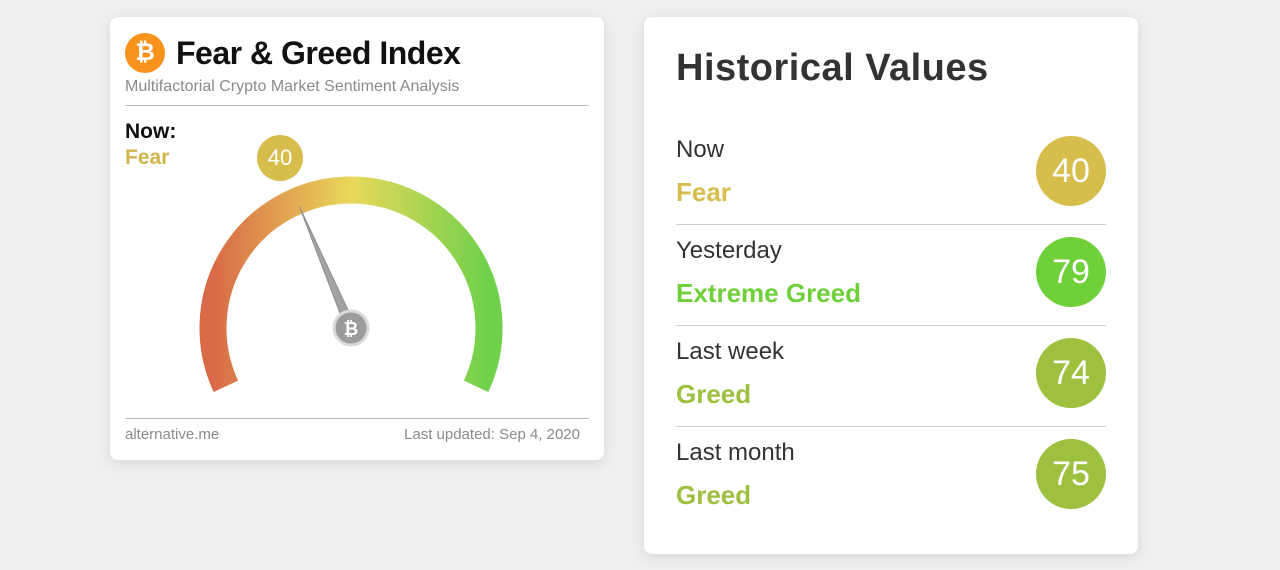 This screenshot has height=570, width=1280. Describe the element at coordinates (891, 186) in the screenshot. I see `history-row-now: Now Fear 40` at that location.